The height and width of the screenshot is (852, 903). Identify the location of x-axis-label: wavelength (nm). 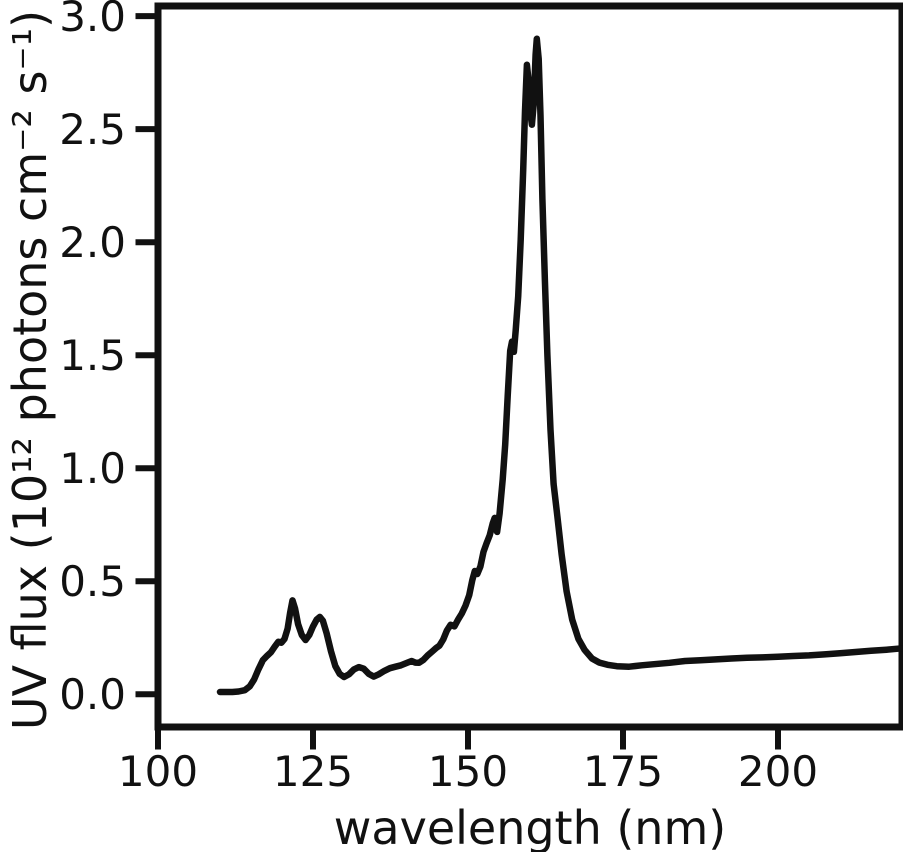
(530, 826).